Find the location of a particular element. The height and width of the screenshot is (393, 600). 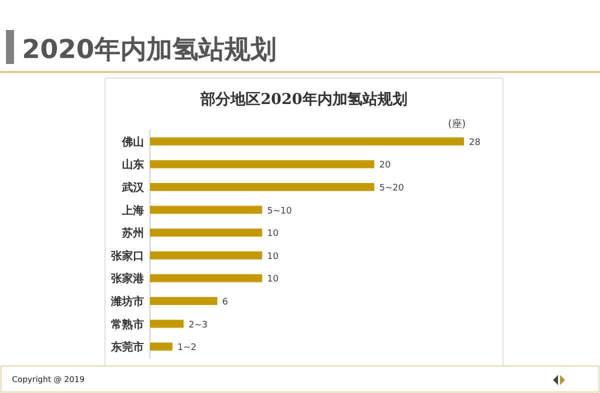

y-tick-label: 苏州 is located at coordinates (132, 233).